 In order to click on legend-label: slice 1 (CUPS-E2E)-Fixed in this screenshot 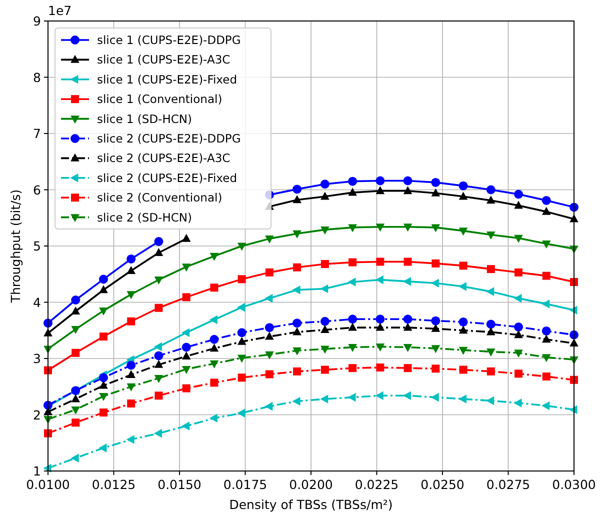, I will do `click(167, 79)`.